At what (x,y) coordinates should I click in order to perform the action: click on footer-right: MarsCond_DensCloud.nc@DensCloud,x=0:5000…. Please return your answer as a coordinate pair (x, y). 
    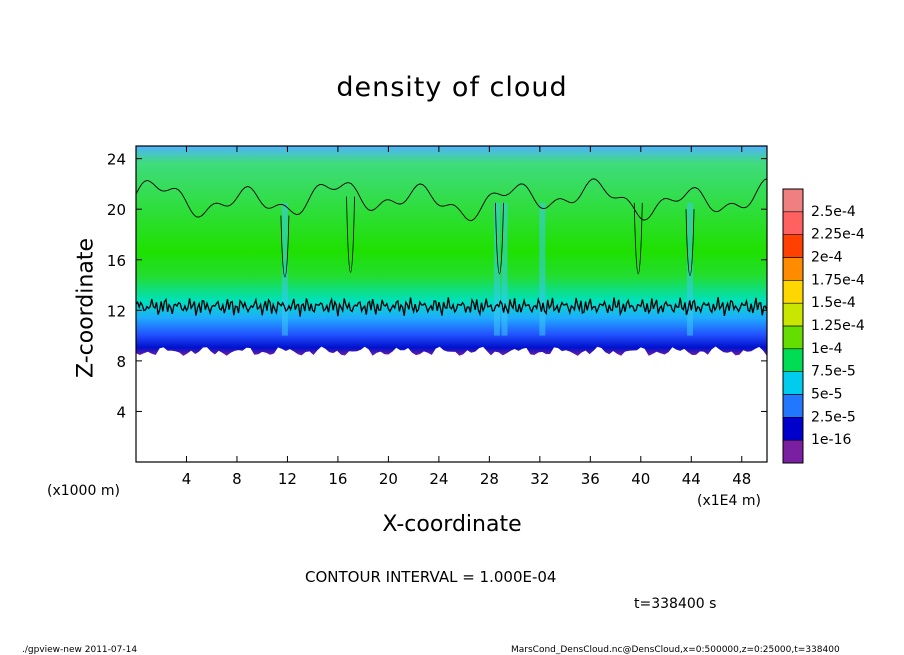
    Looking at the image, I should click on (675, 650).